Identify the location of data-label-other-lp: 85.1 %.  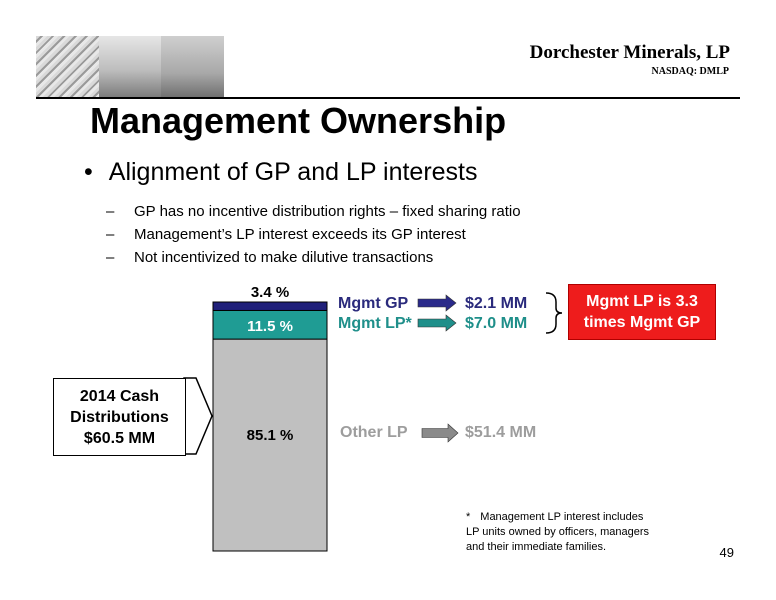
(270, 435).